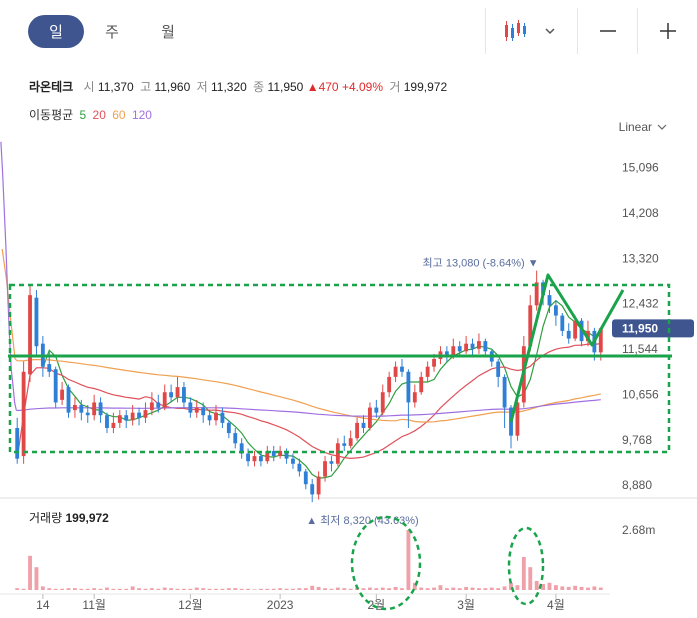 The image size is (697, 618). I want to click on low-price-annotation: ▲ 최저 8,320 (43.63%), so click(362, 520).